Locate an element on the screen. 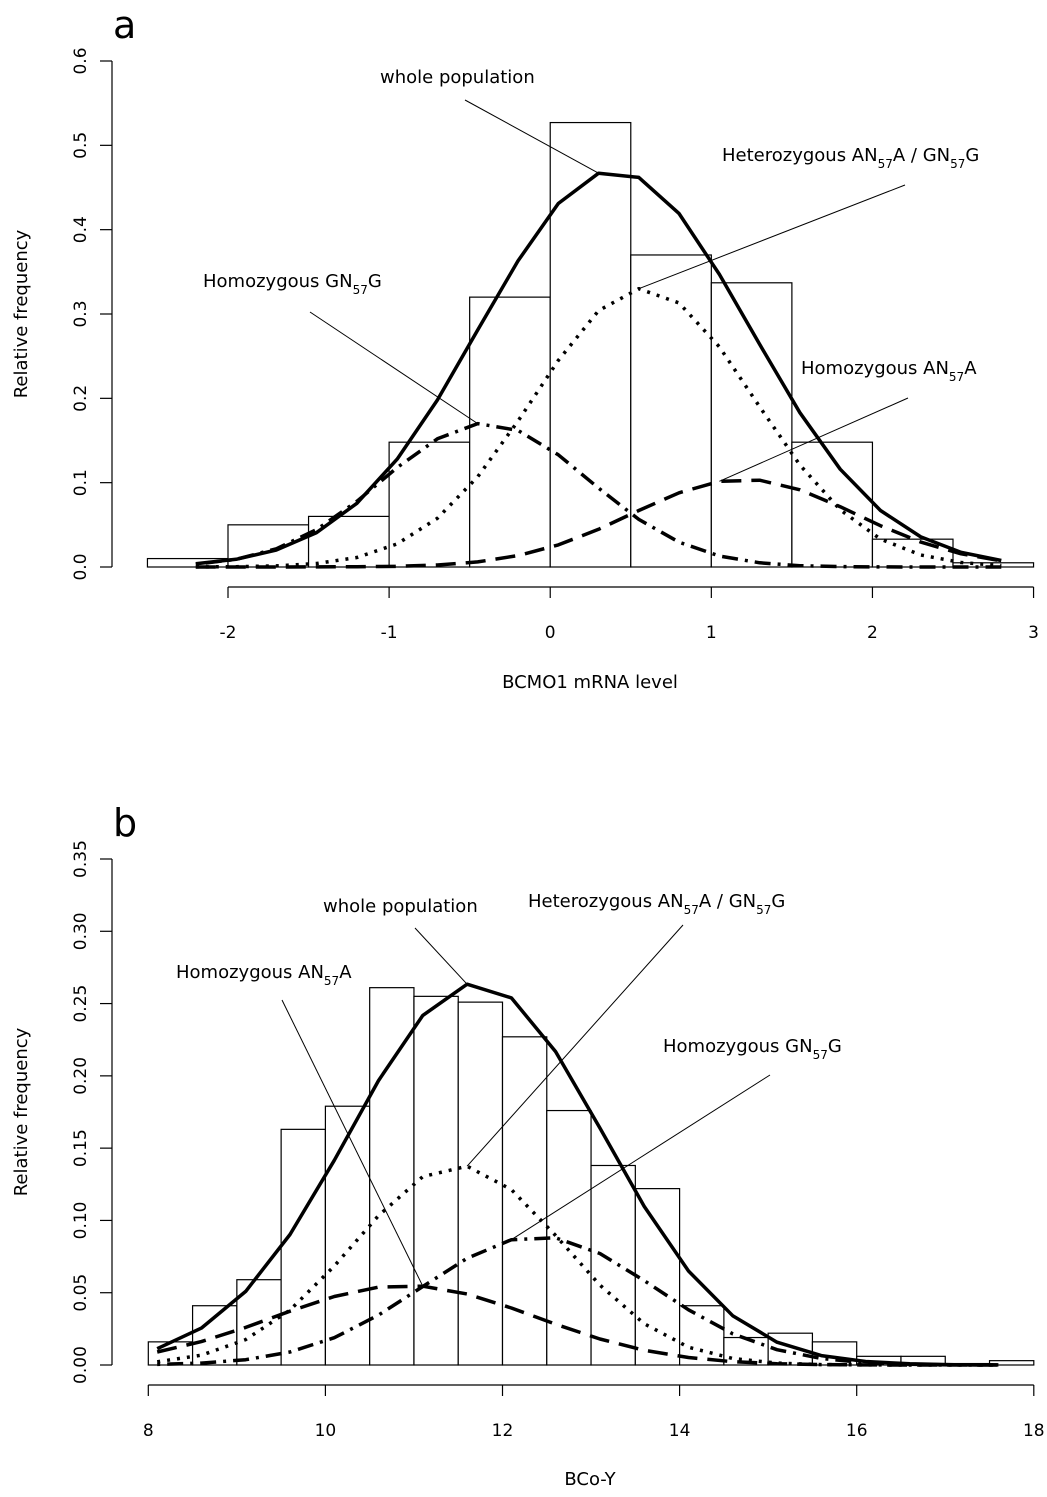 This screenshot has height=1497, width=1047. y-tick-label: 0.10 is located at coordinates (81, 1220).